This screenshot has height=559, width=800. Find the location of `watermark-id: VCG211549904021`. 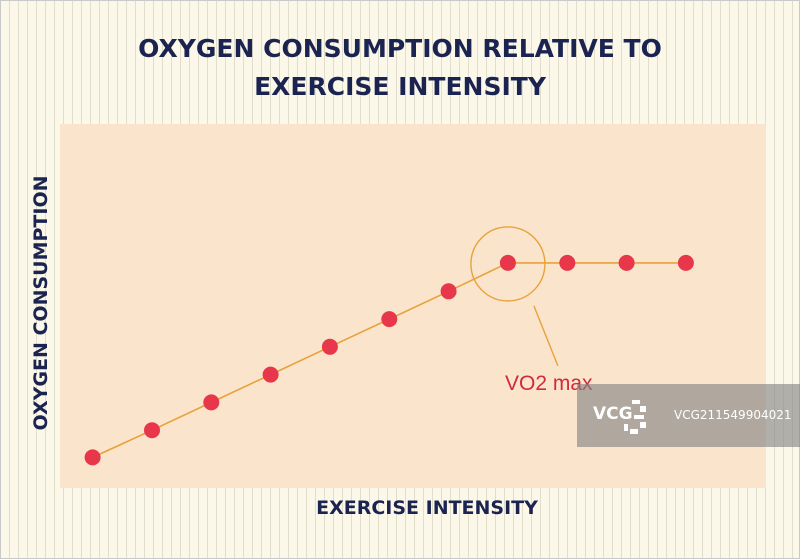

watermark-id: VCG211549904021 is located at coordinates (733, 415).